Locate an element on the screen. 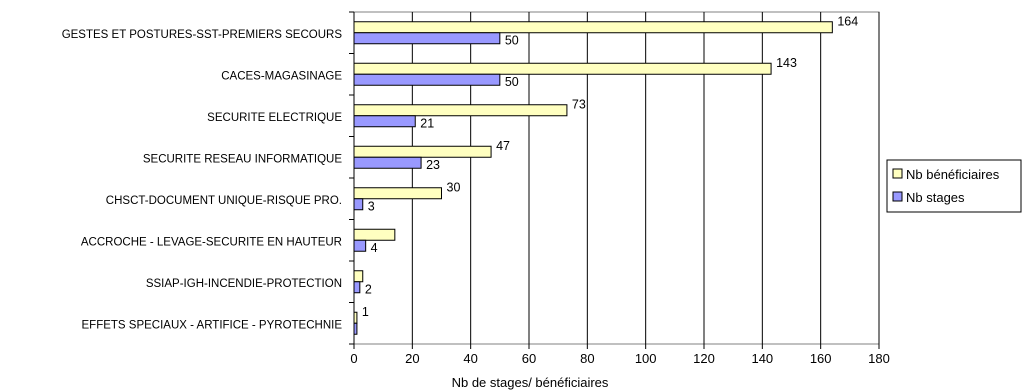  legend-entry: Nb bénéficiaires is located at coordinates (953, 174).